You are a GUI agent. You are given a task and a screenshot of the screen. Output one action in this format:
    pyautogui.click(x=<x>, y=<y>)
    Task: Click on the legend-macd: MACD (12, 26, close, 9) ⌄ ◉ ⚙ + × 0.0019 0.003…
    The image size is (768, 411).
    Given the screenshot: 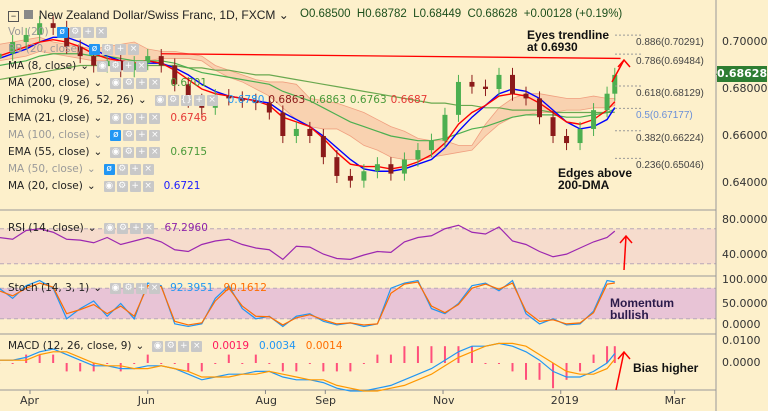 What is the action you would take?
    pyautogui.click(x=175, y=346)
    